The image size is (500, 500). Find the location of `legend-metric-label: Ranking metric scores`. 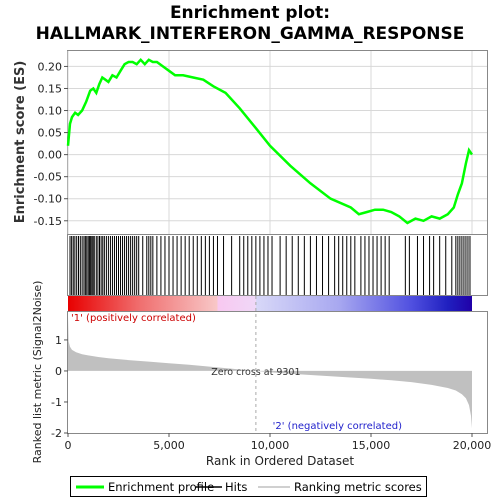

legend-metric-label: Ranking metric scores is located at coordinates (358, 487).